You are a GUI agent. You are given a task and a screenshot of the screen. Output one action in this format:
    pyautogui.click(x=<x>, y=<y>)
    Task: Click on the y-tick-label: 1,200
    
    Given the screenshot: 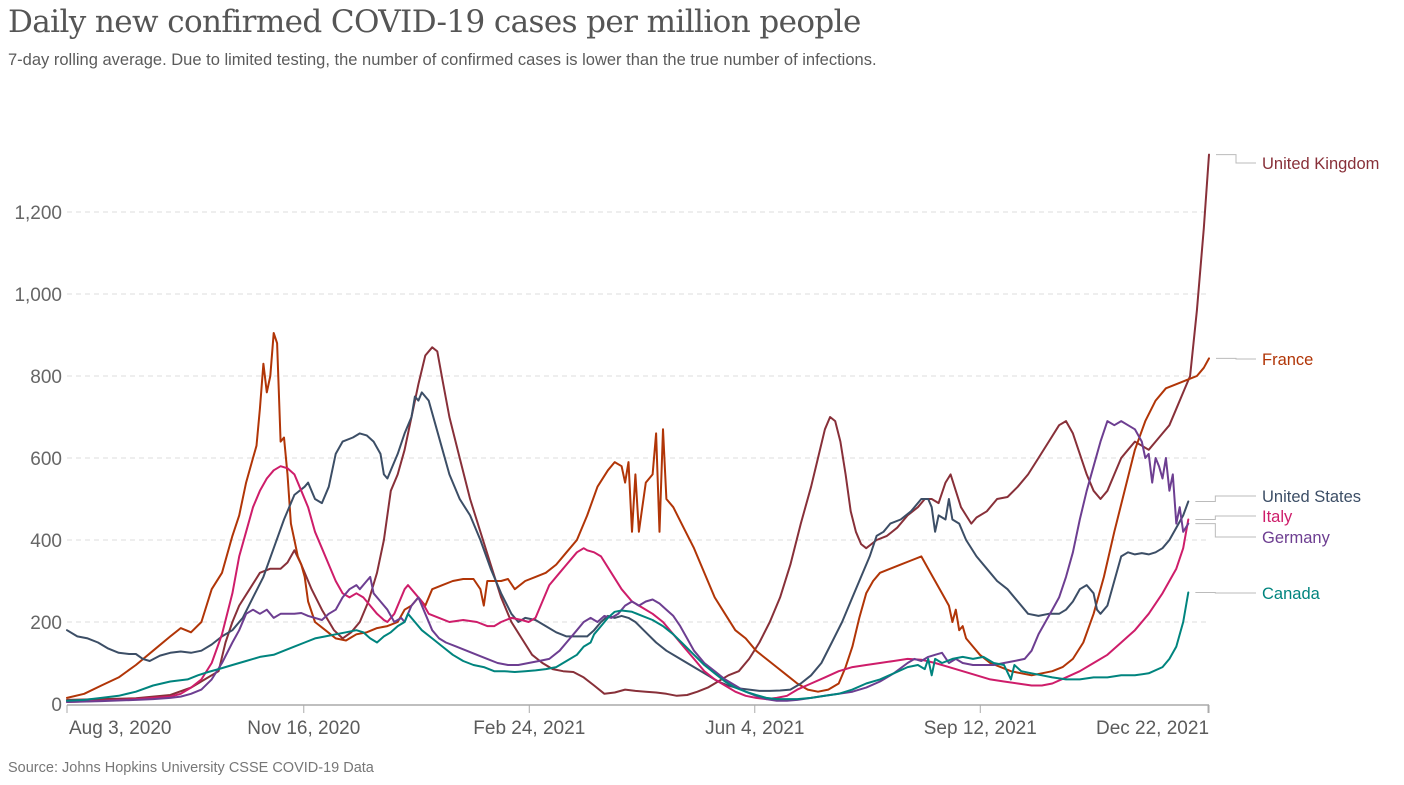 What is the action you would take?
    pyautogui.click(x=38, y=213)
    